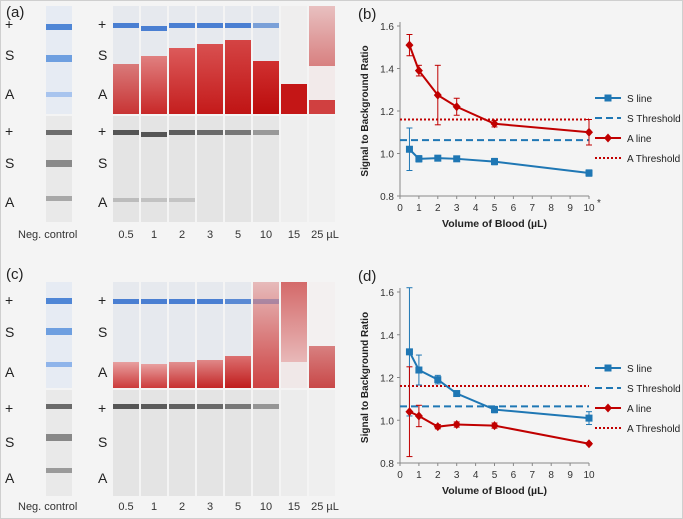 Image resolution: width=683 pixels, height=519 pixels. Describe the element at coordinates (639, 99) in the screenshot. I see `legend-label: S line` at that location.